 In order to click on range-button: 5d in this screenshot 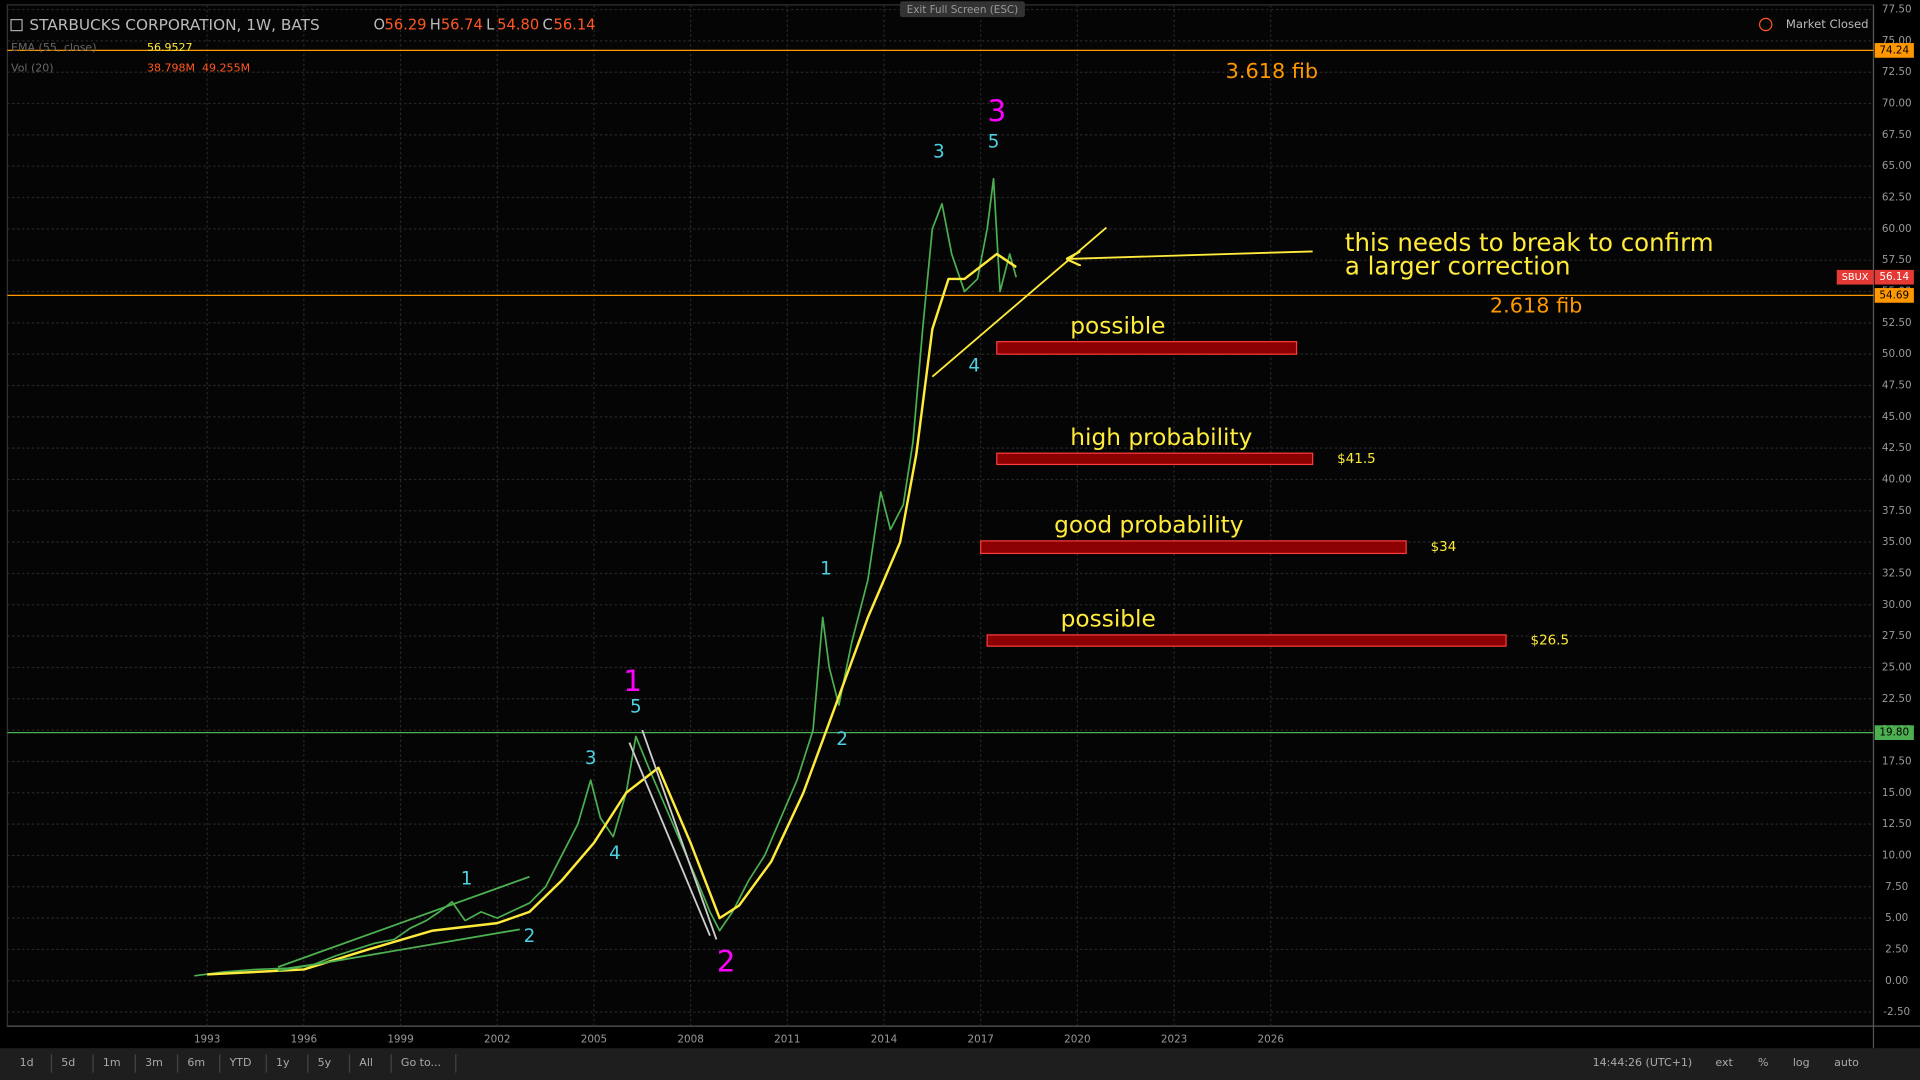, I will do `click(68, 1062)`.